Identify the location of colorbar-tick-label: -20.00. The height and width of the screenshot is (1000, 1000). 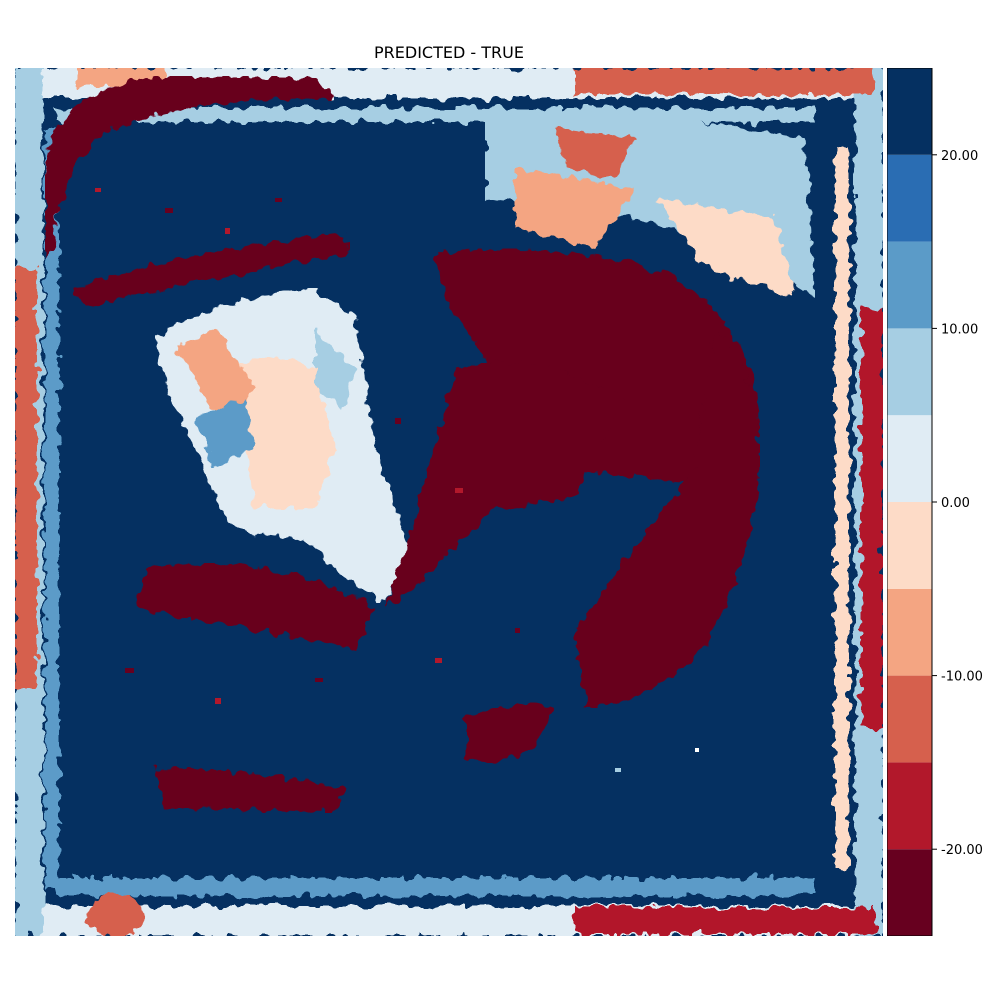
(962, 850).